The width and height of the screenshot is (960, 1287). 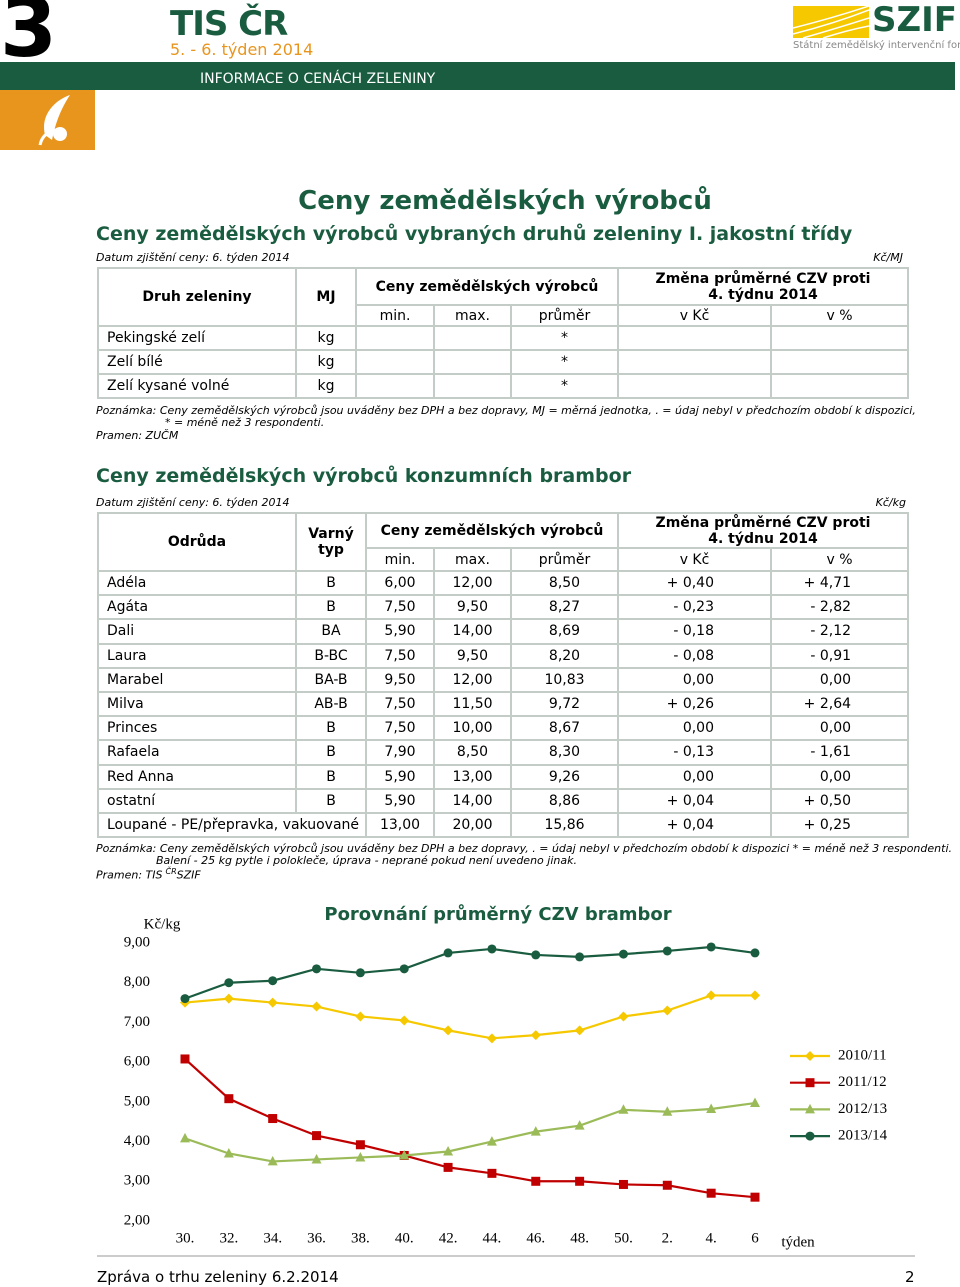 I want to click on x-tick-label: 46., so click(x=535, y=1238).